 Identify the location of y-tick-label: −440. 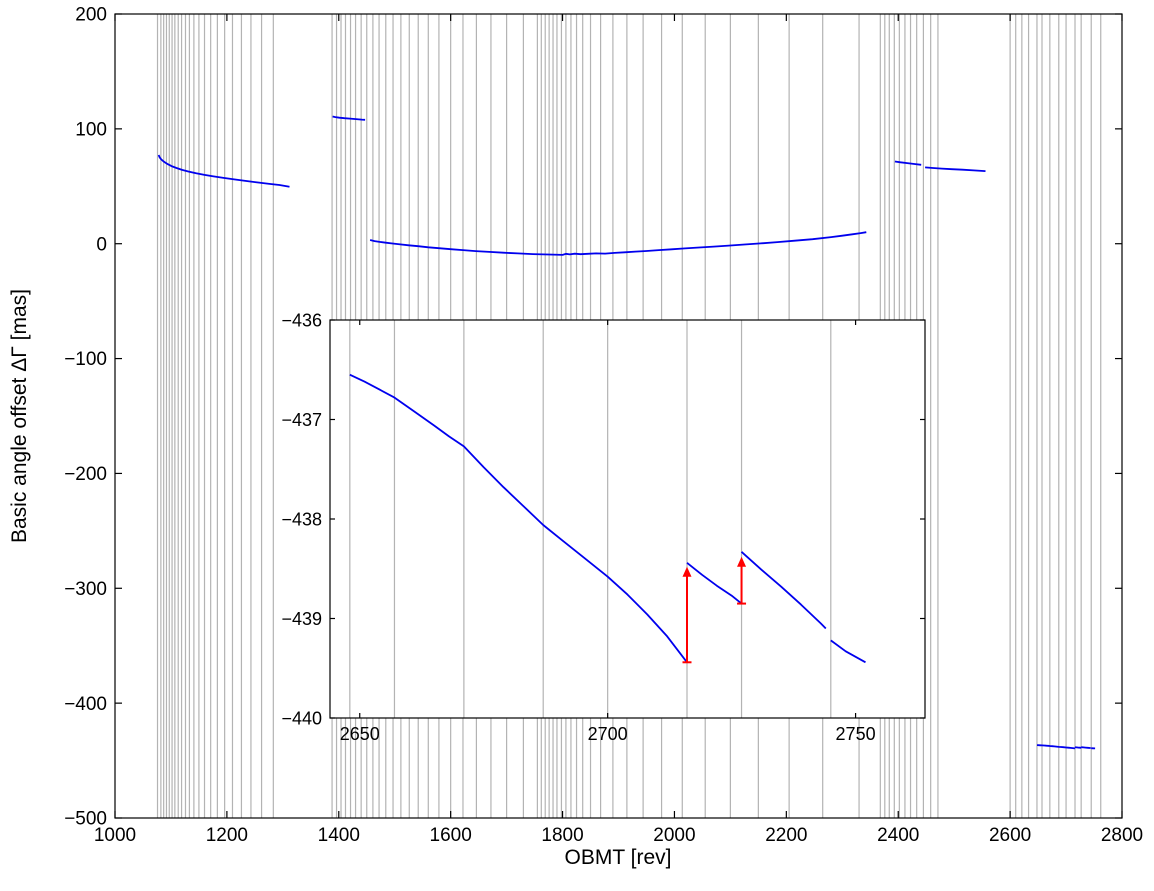
(301, 718).